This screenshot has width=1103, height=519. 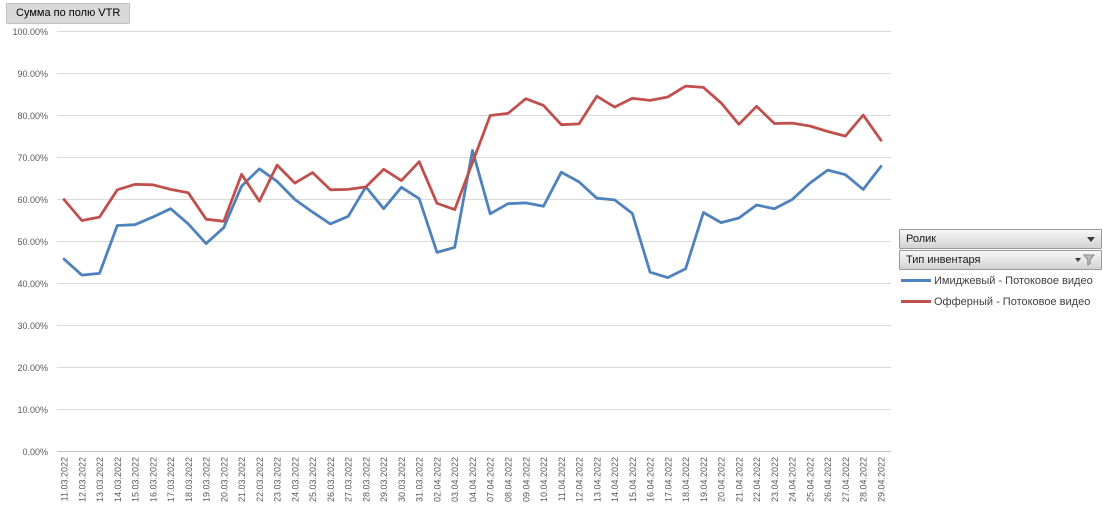 What do you see at coordinates (916, 301) in the screenshot?
I see `legend-line-swatch-red` at bounding box center [916, 301].